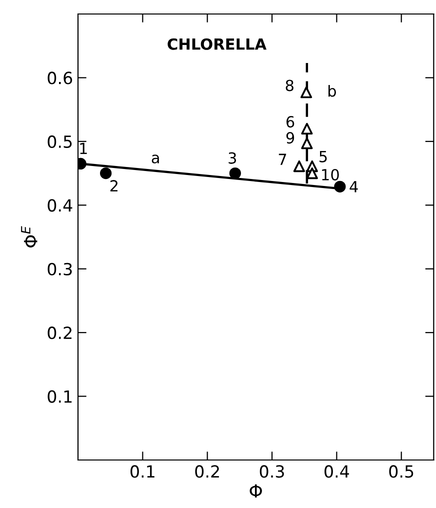 This screenshot has width=436, height=508. What do you see at coordinates (354, 186) in the screenshot?
I see `annotation: 4` at bounding box center [354, 186].